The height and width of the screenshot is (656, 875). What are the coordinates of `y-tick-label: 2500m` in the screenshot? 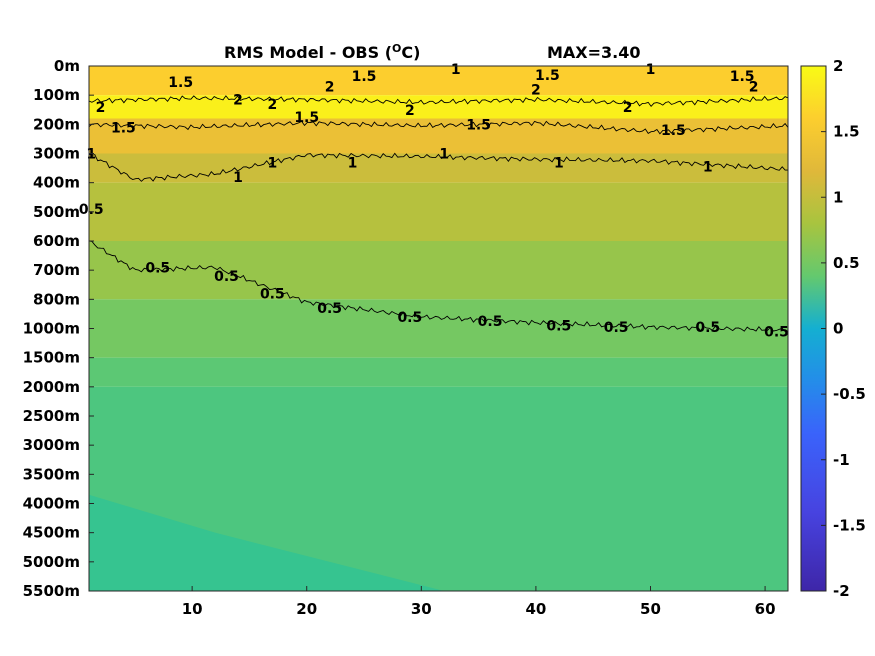 It's located at (51, 416).